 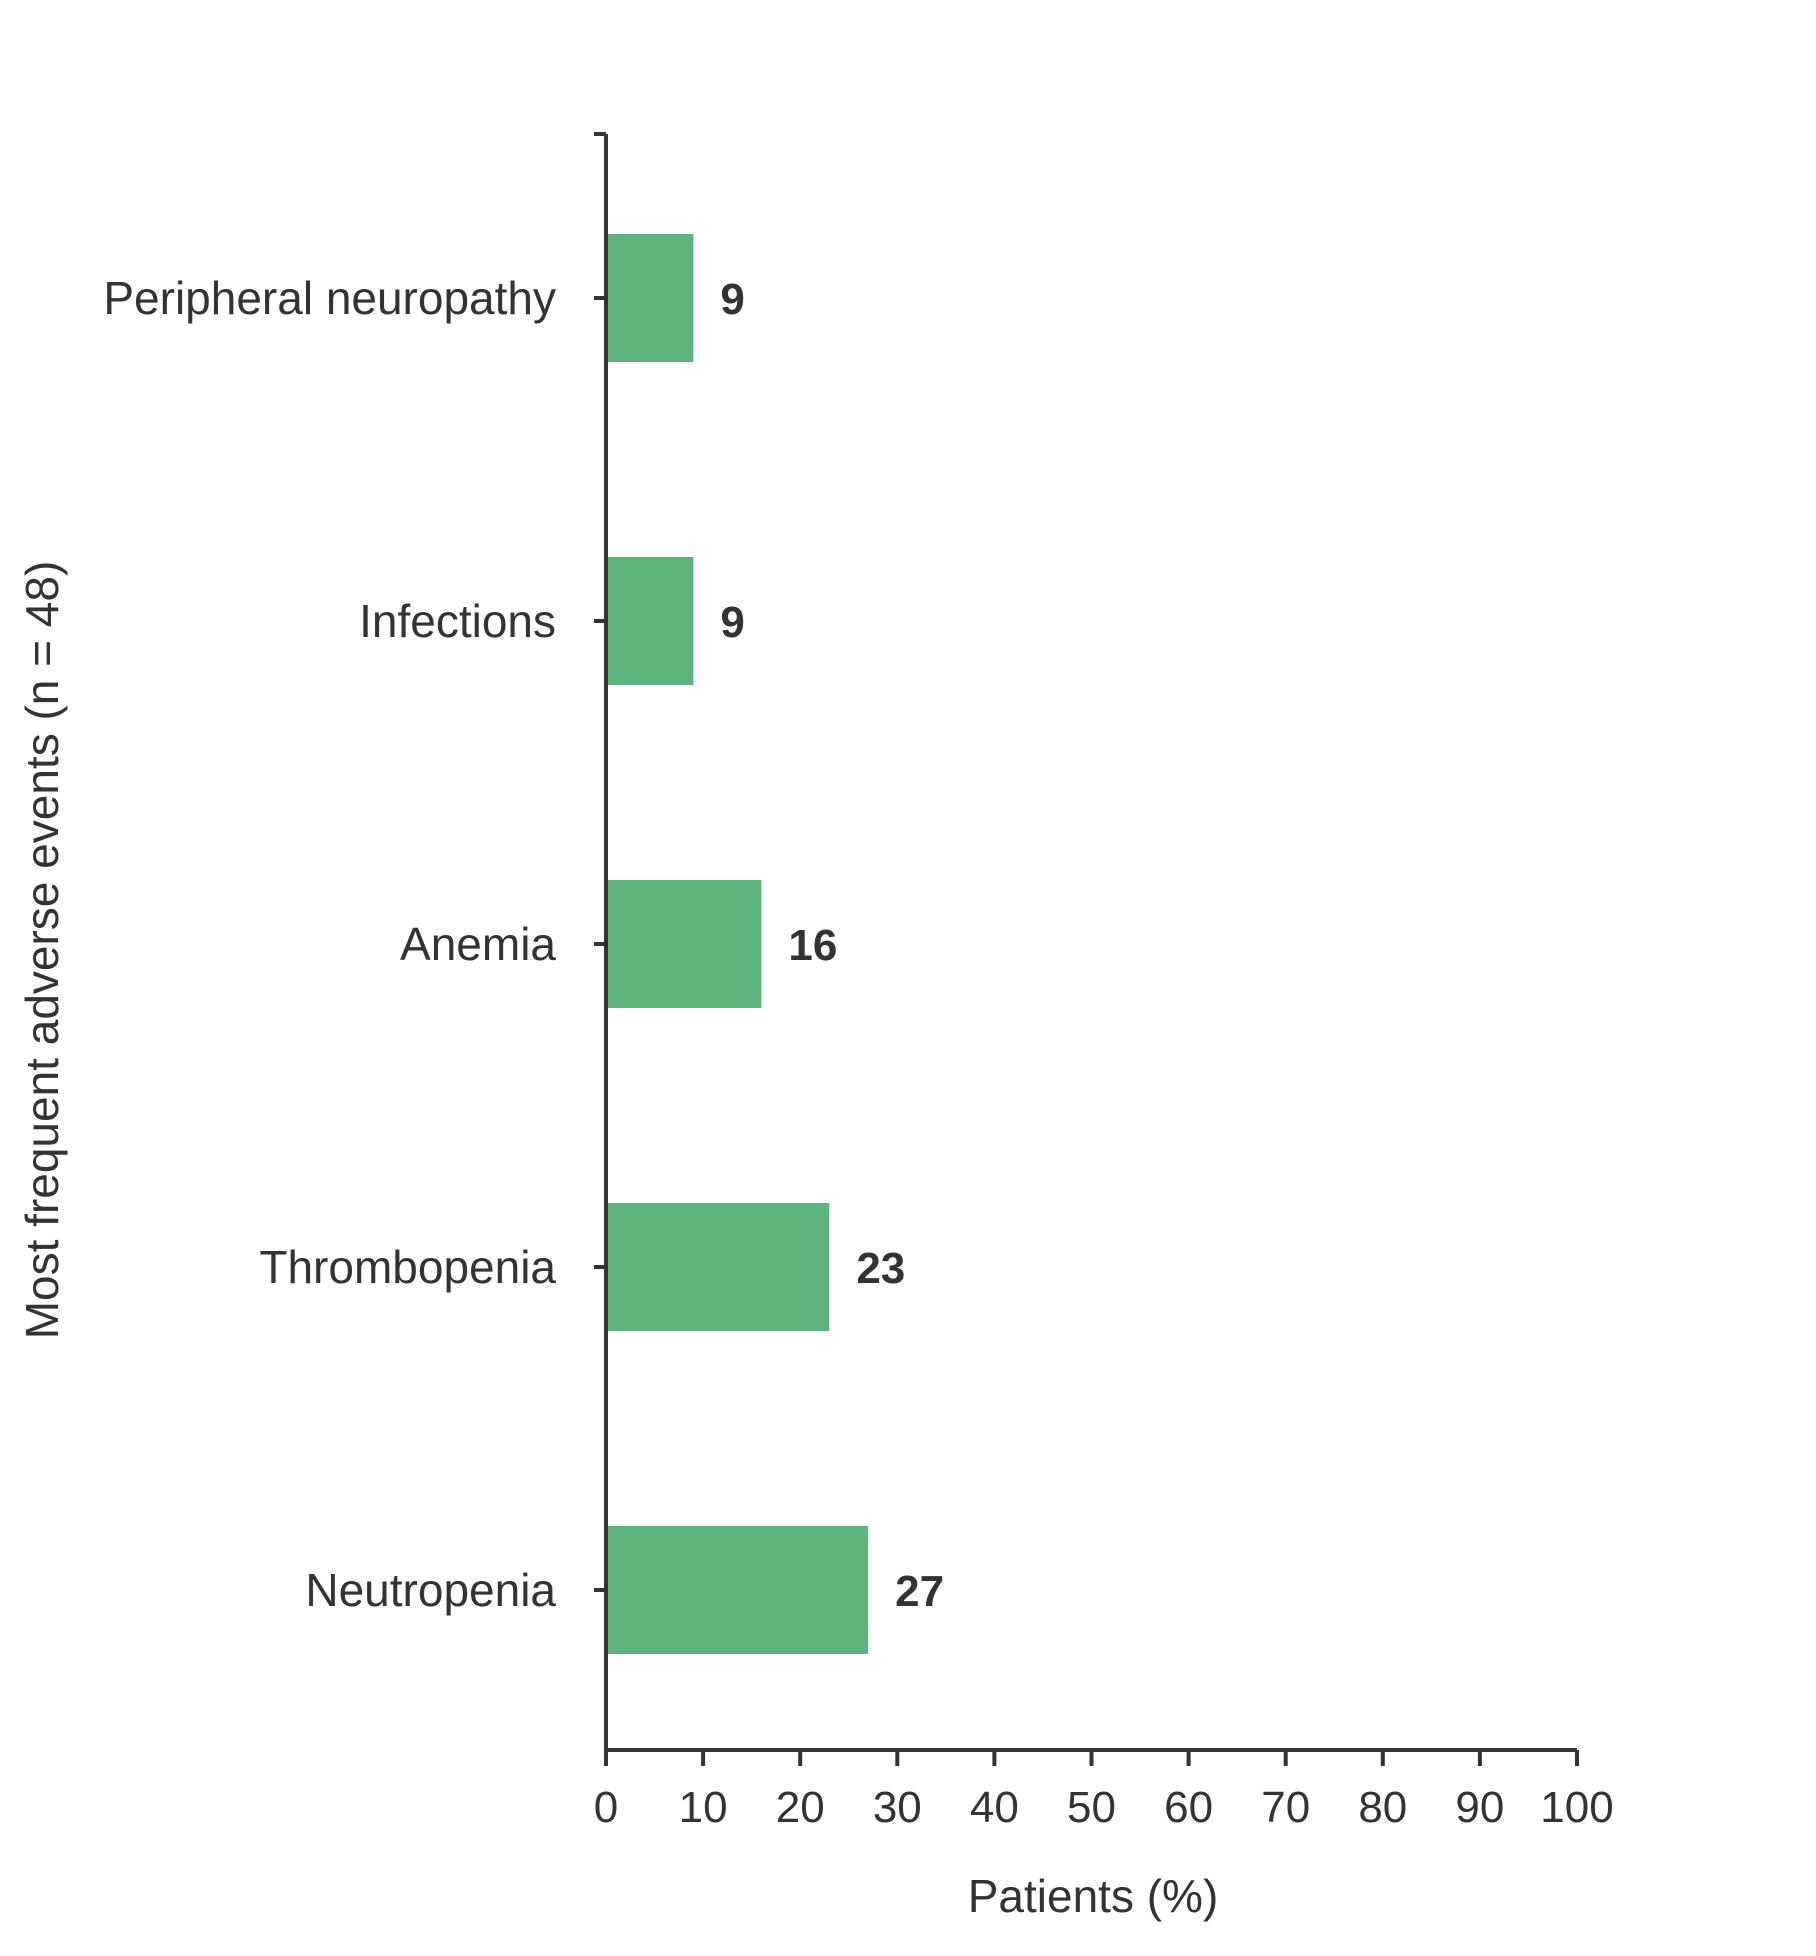 I want to click on category-label: Infections, so click(x=457, y=621).